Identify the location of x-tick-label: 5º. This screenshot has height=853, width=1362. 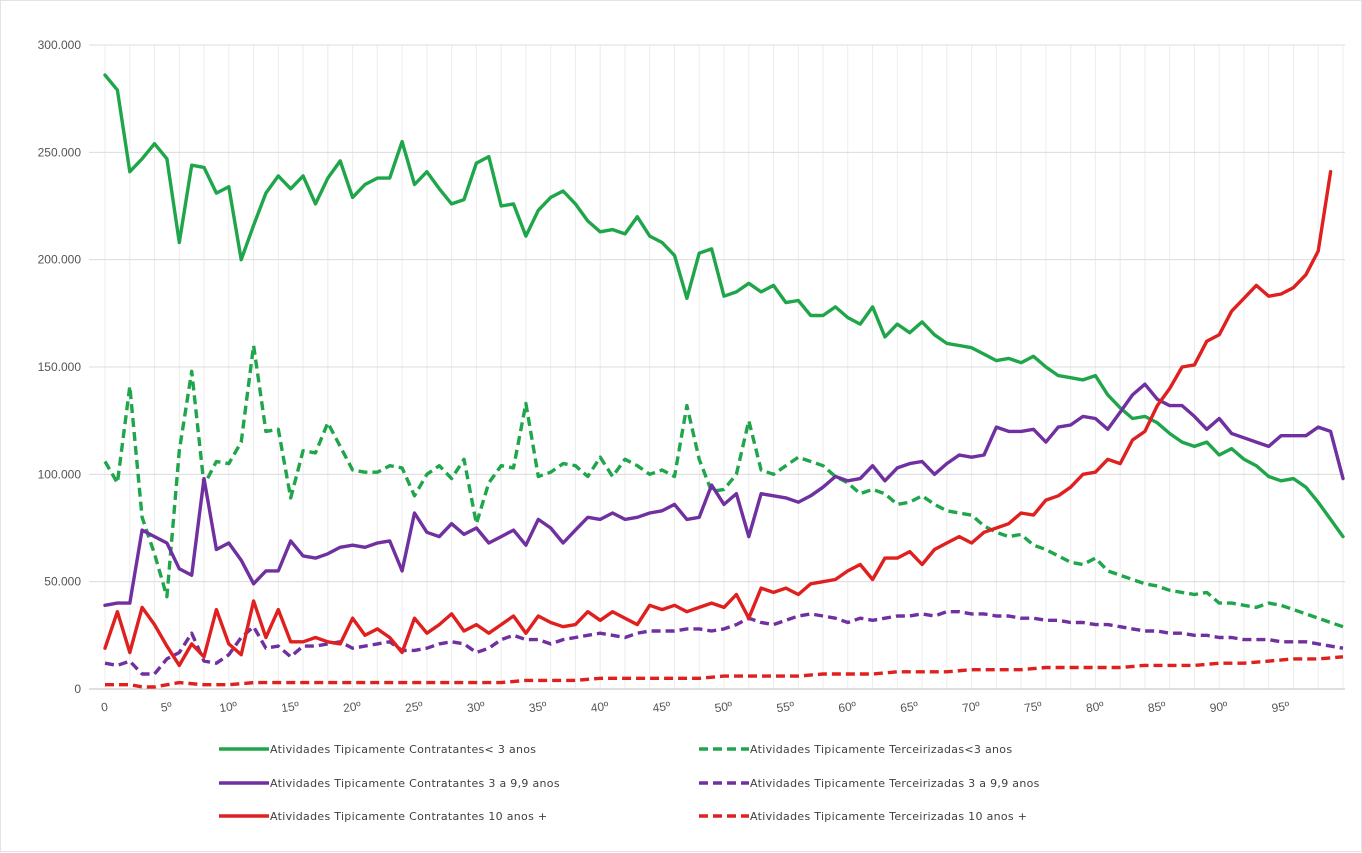
(167, 706).